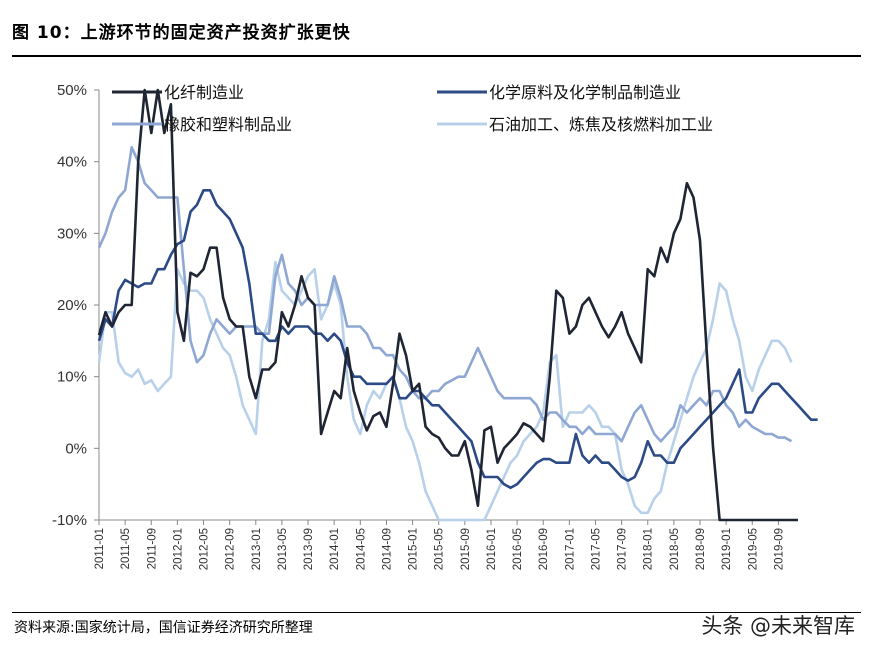 This screenshot has height=654, width=873. Describe the element at coordinates (204, 92) in the screenshot. I see `legend-label: 化纤制造业` at that location.